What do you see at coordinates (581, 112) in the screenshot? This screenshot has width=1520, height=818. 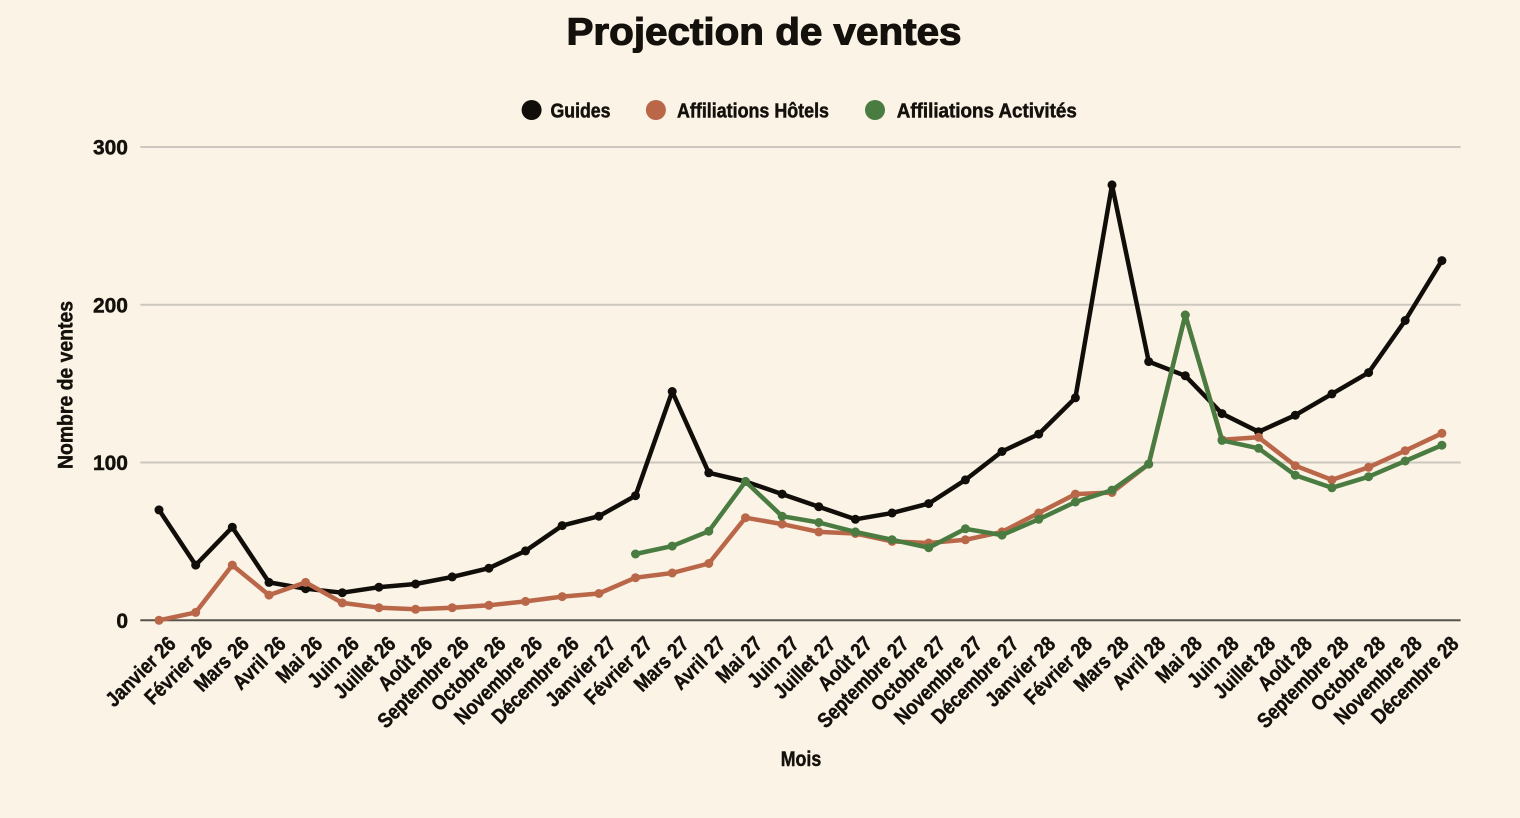 I see `svg-text: Guides` at bounding box center [581, 112].